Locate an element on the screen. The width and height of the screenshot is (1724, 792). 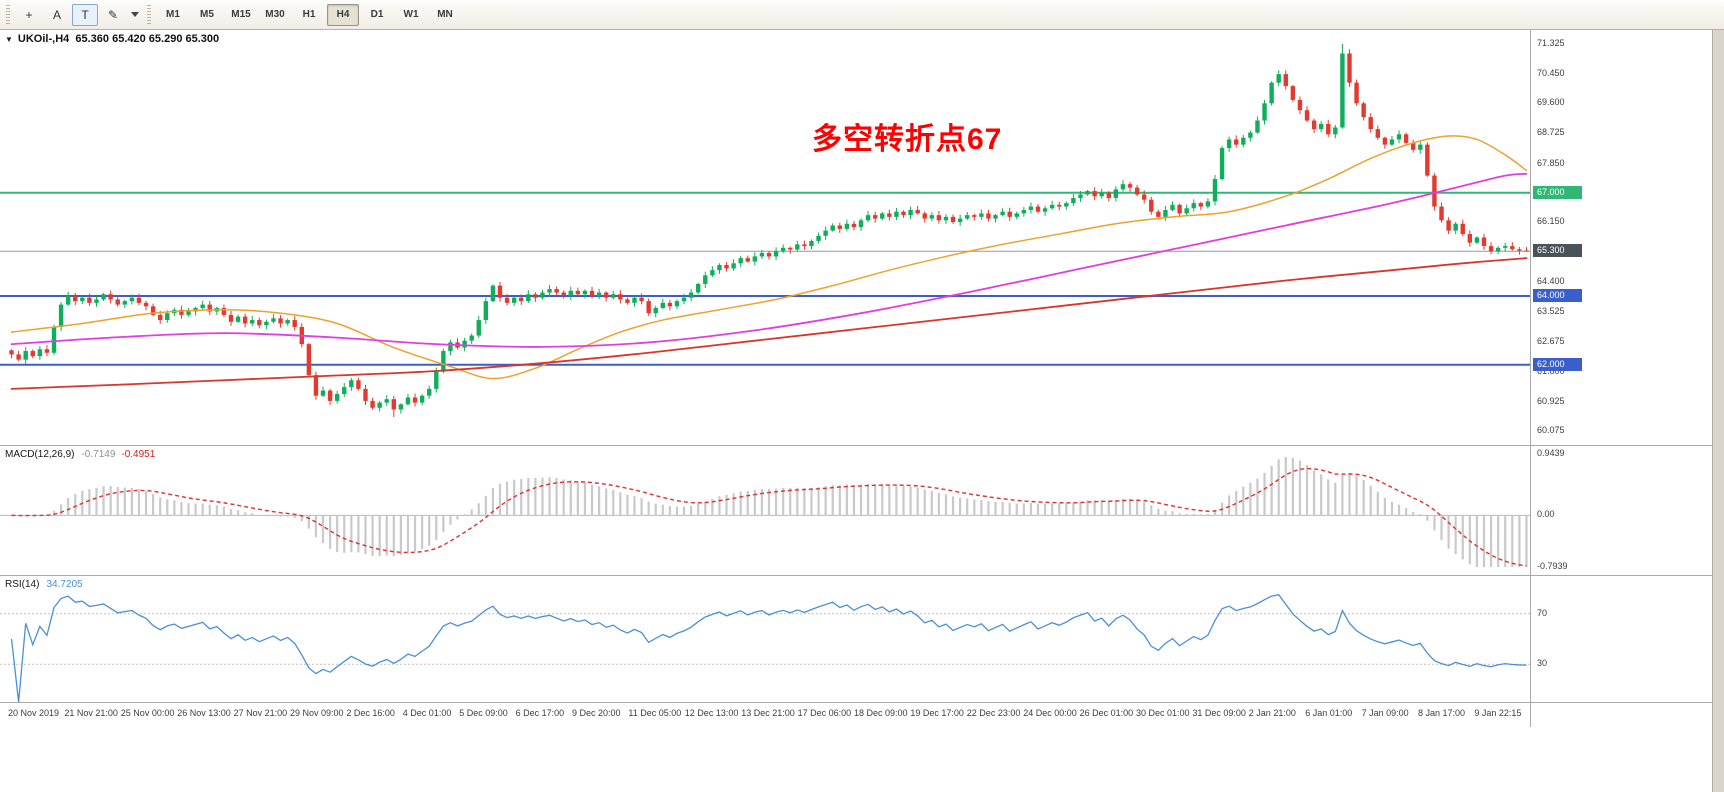
rsi-axis-label: 30 is located at coordinates (1542, 663).